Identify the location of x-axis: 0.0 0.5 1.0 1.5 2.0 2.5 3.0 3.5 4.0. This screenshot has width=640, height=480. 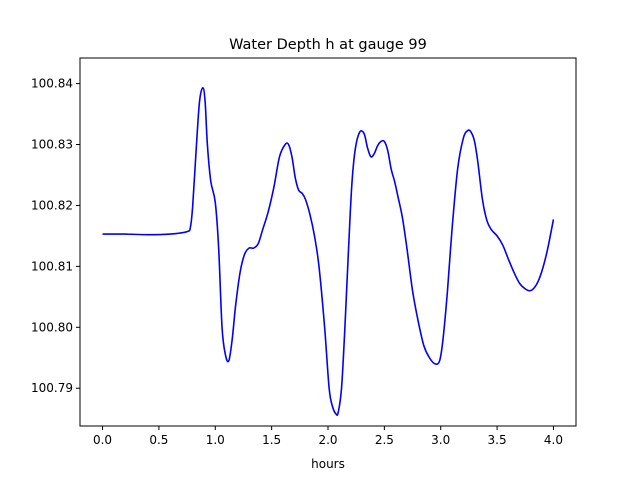
(328, 436).